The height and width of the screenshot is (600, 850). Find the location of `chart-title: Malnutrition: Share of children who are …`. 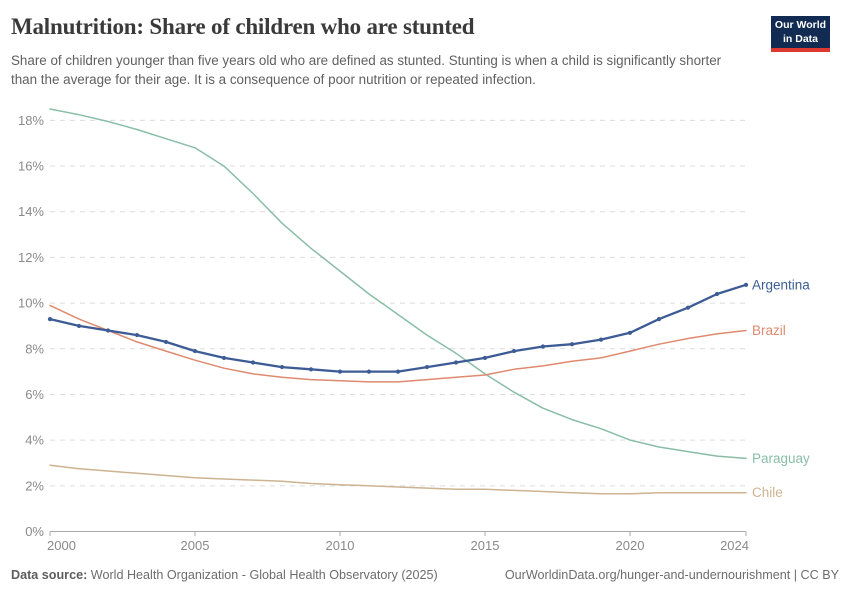

chart-title: Malnutrition: Share of children who are … is located at coordinates (243, 26).